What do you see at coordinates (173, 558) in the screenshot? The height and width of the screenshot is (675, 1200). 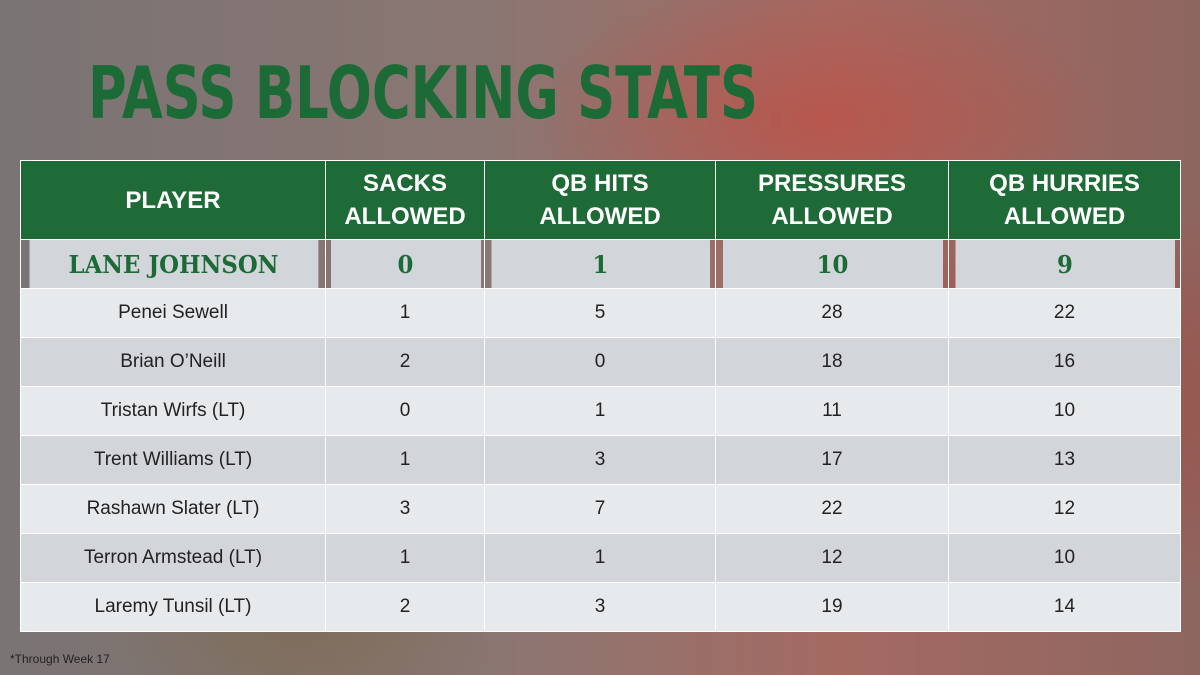 I see `player-cell: Terron Armstead (LT)` at bounding box center [173, 558].